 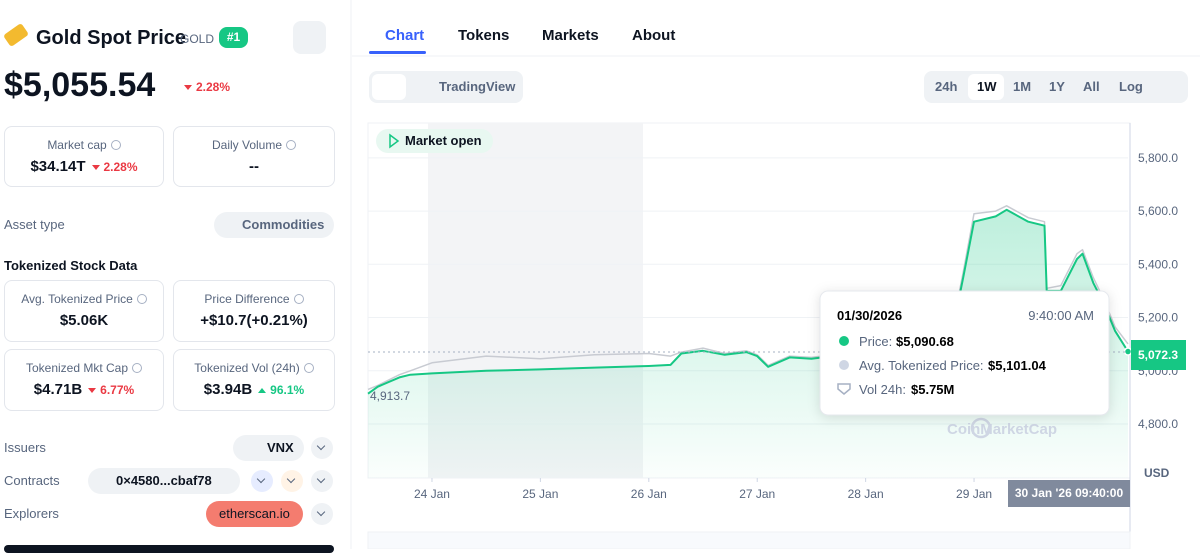 I want to click on wallet-icon, so click(x=262, y=481).